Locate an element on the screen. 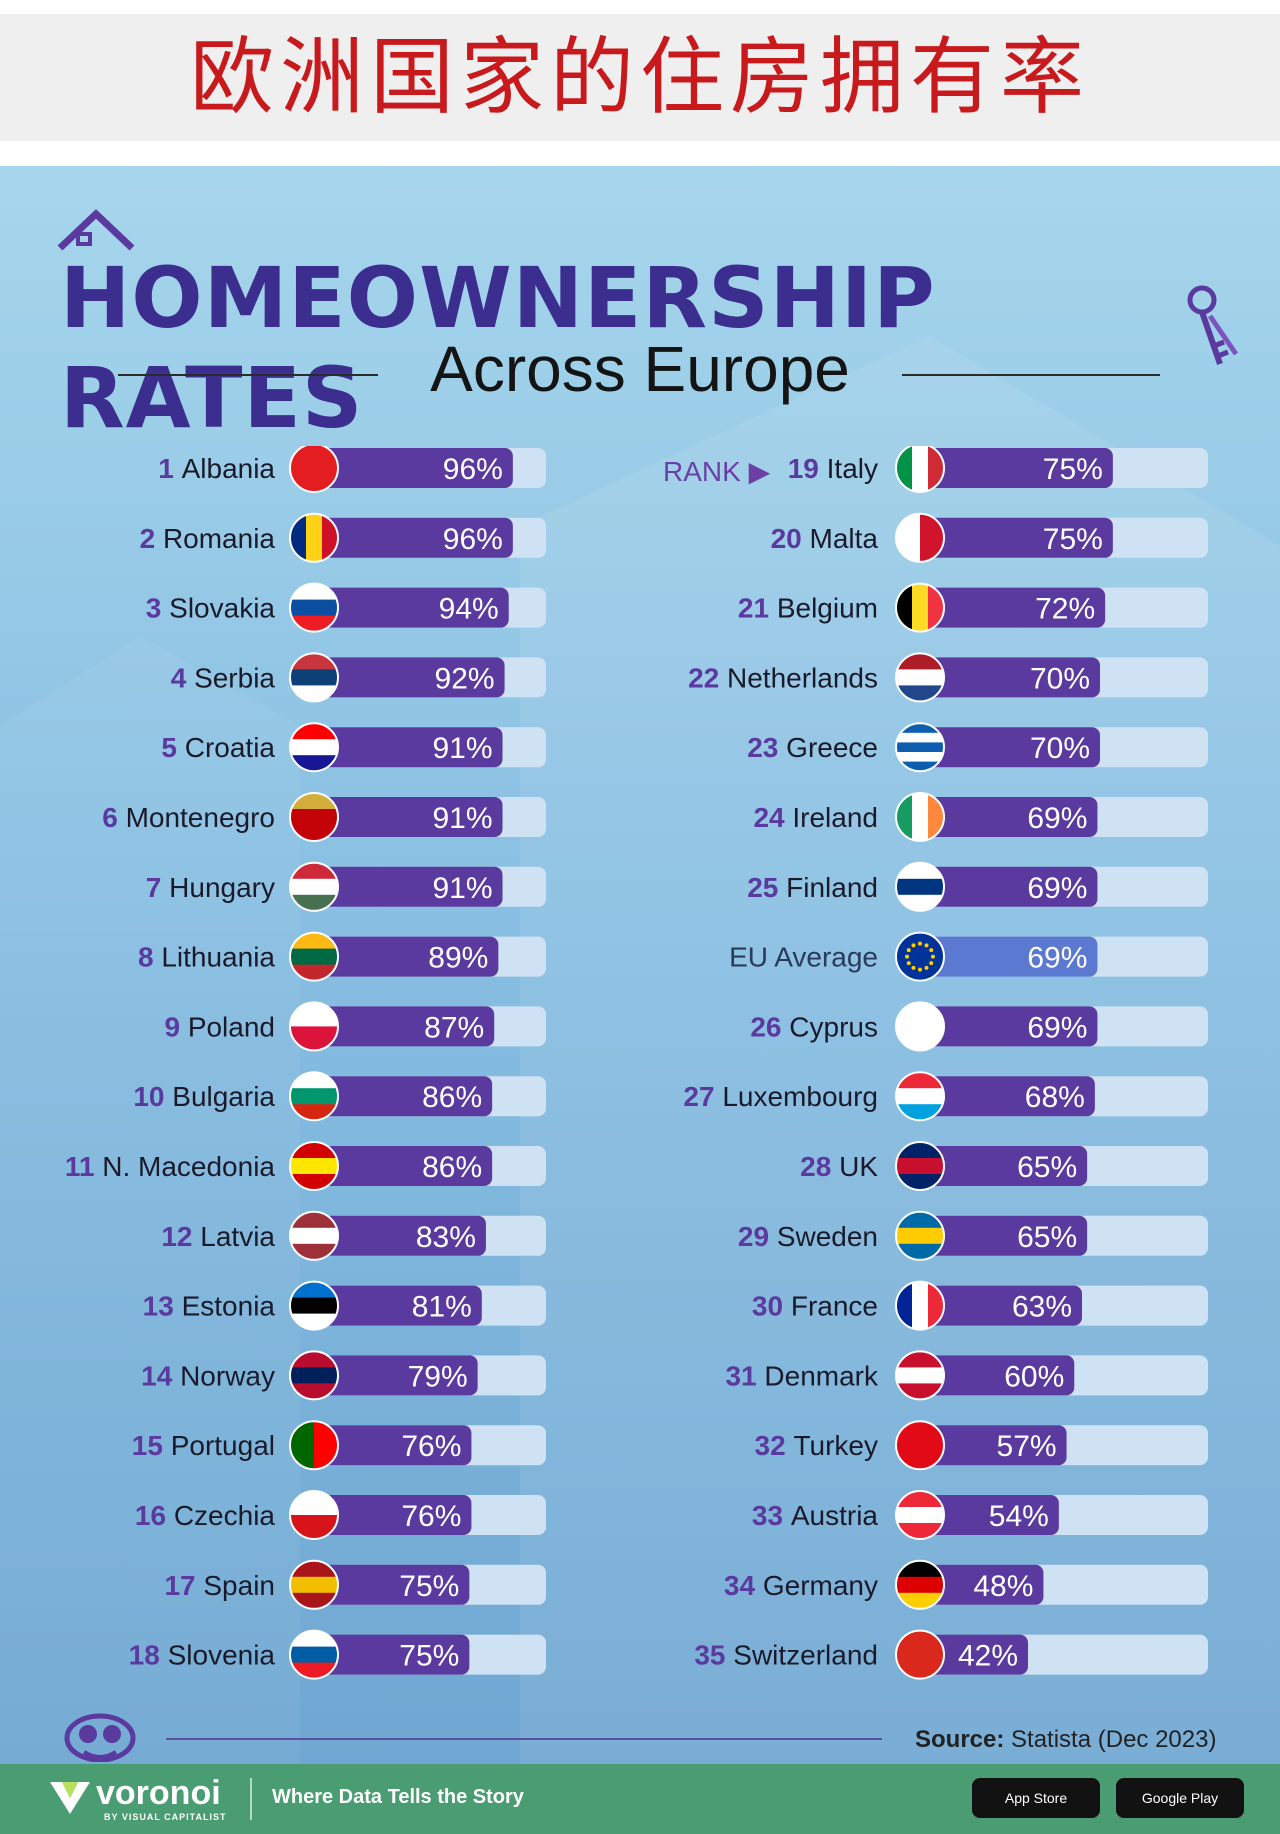 This screenshot has width=1280, height=1834. value-label: 65% is located at coordinates (1047, 1237).